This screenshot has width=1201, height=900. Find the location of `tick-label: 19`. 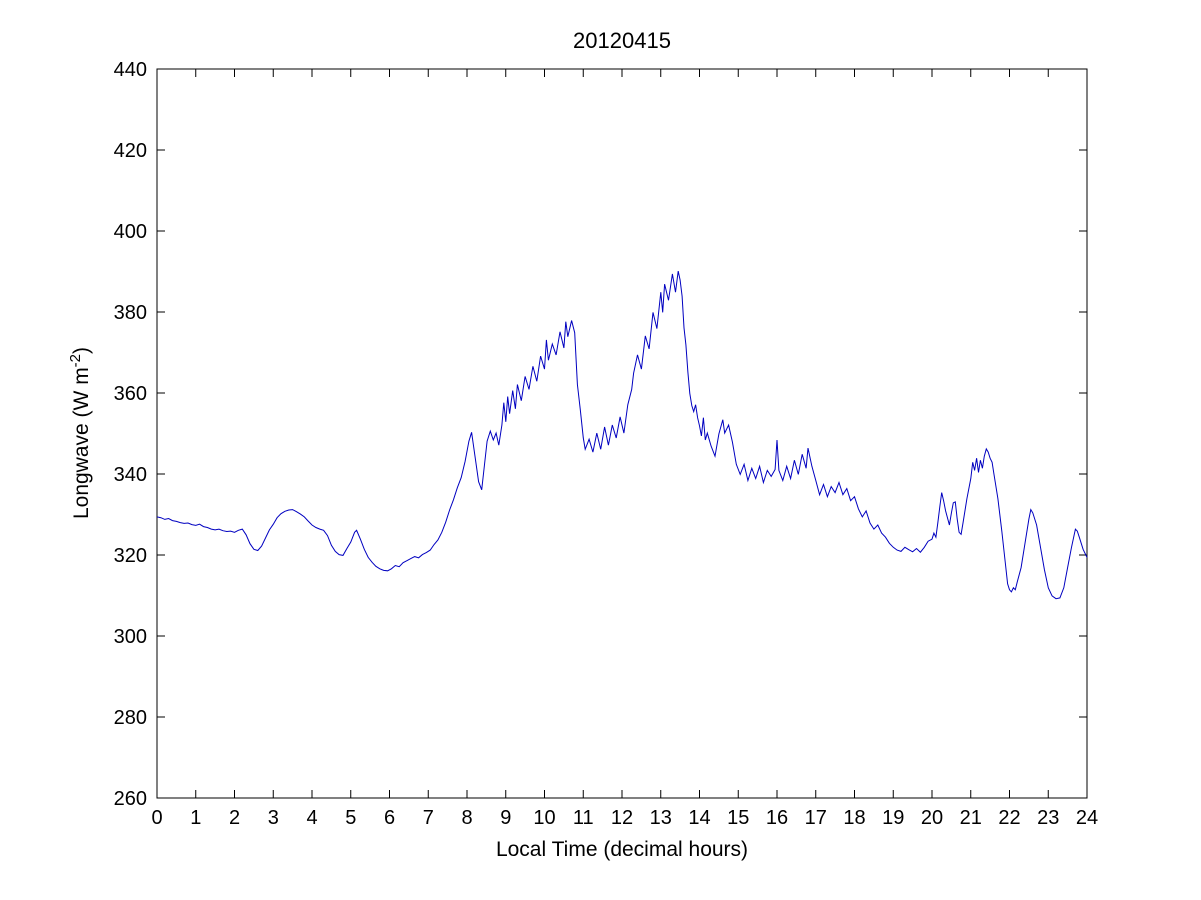

tick-label: 19 is located at coordinates (893, 818).